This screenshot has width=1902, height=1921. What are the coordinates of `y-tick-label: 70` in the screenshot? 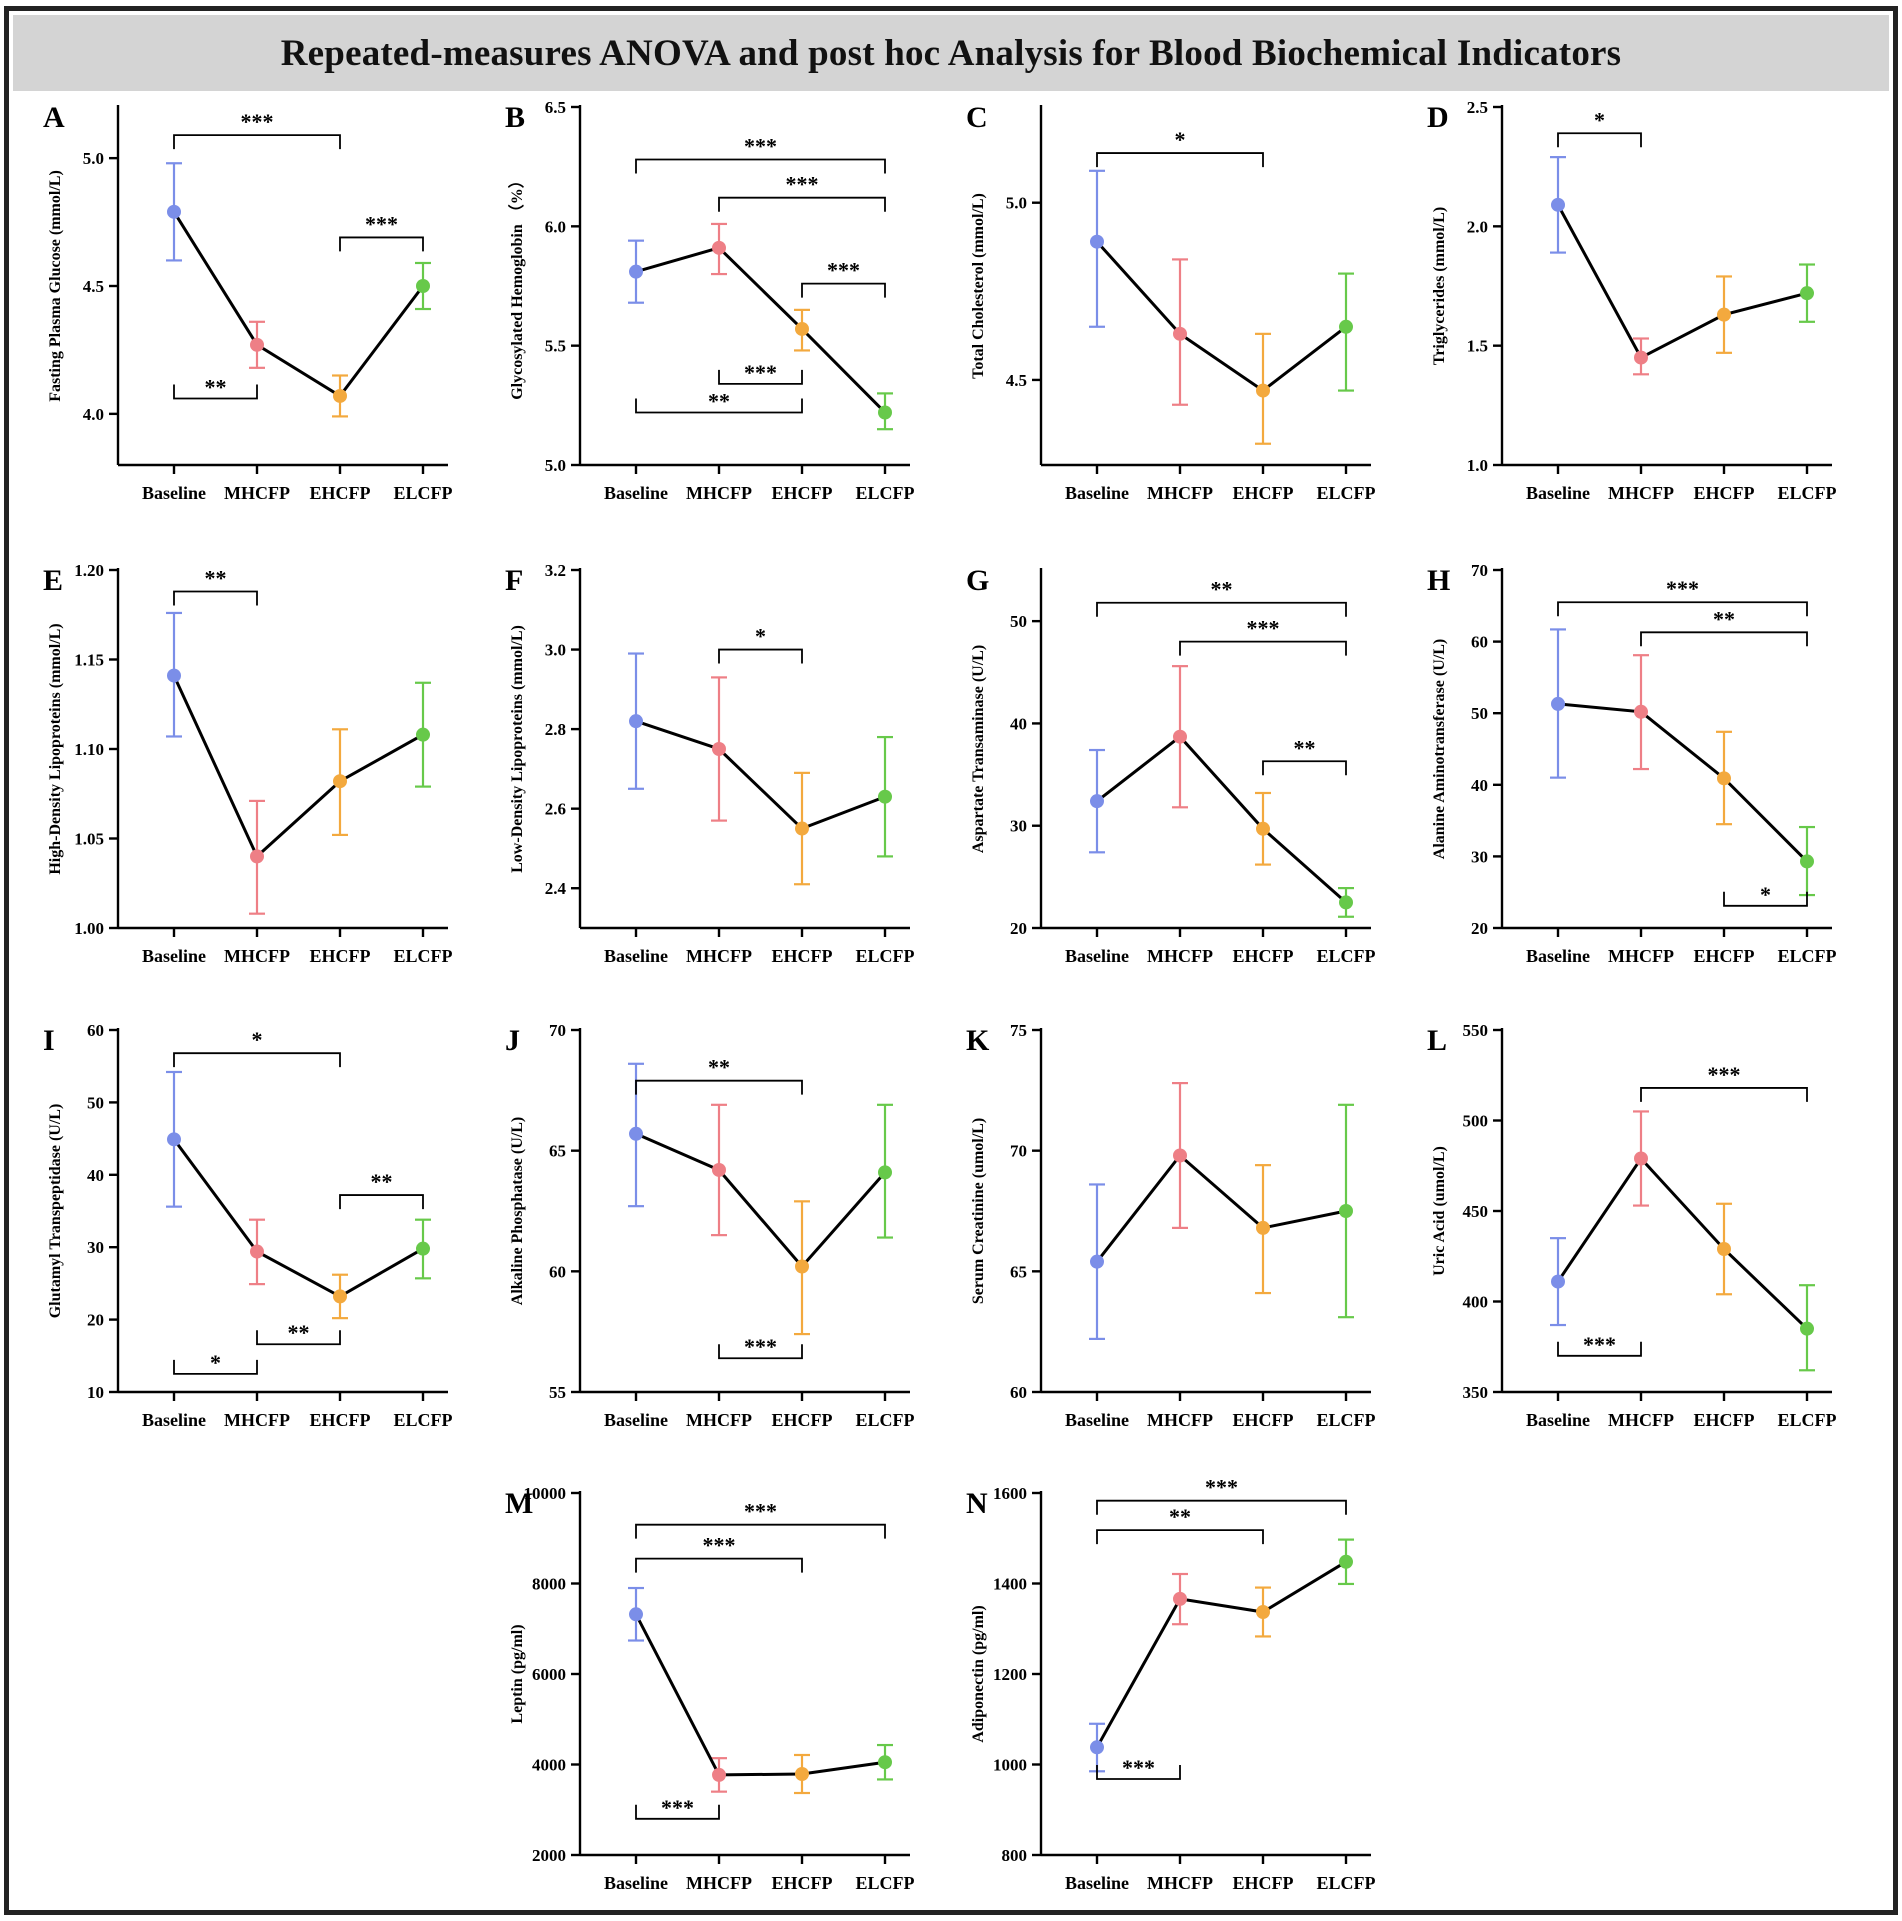 It's located at (1018, 1151).